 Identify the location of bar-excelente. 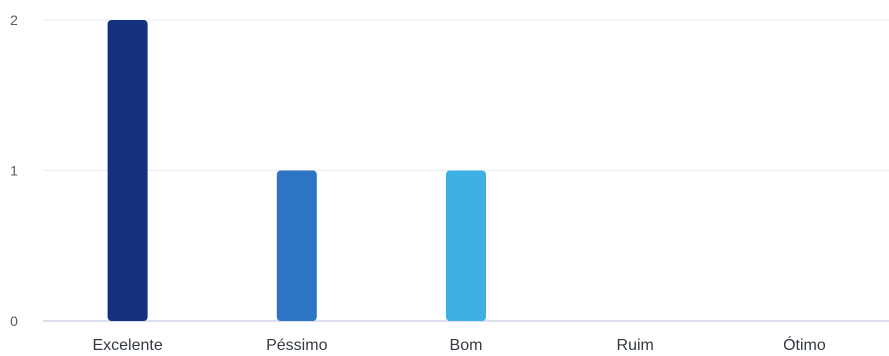
(127, 170).